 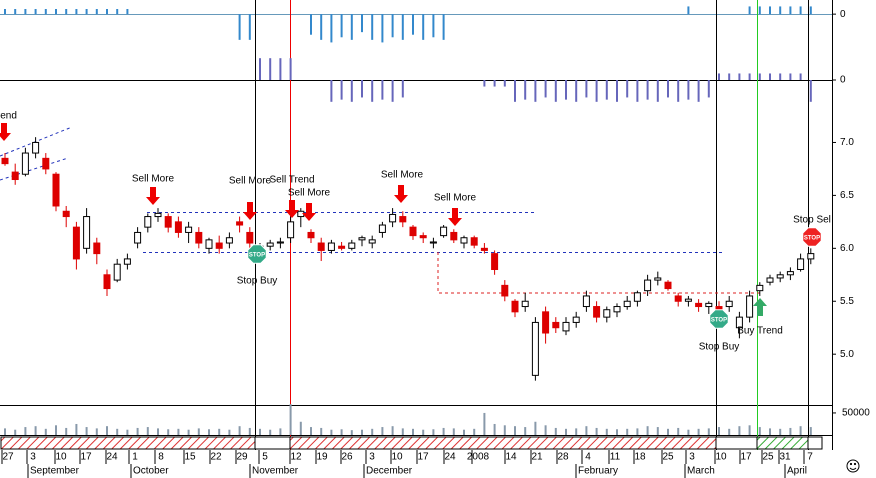 What do you see at coordinates (389, 471) in the screenshot?
I see `month-label: December` at bounding box center [389, 471].